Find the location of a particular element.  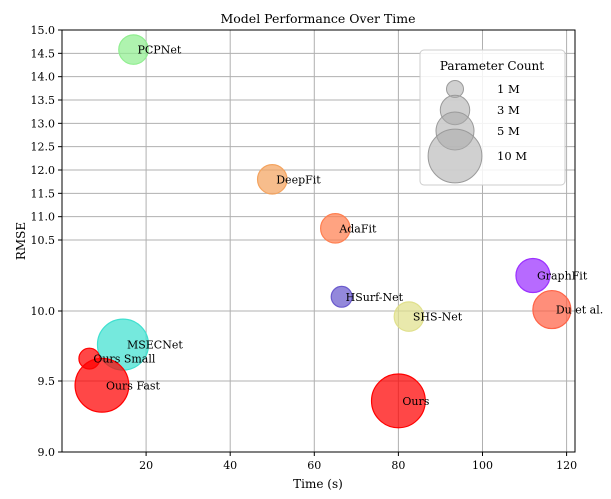

y-tick-label: 14.0 is located at coordinates (43, 77).